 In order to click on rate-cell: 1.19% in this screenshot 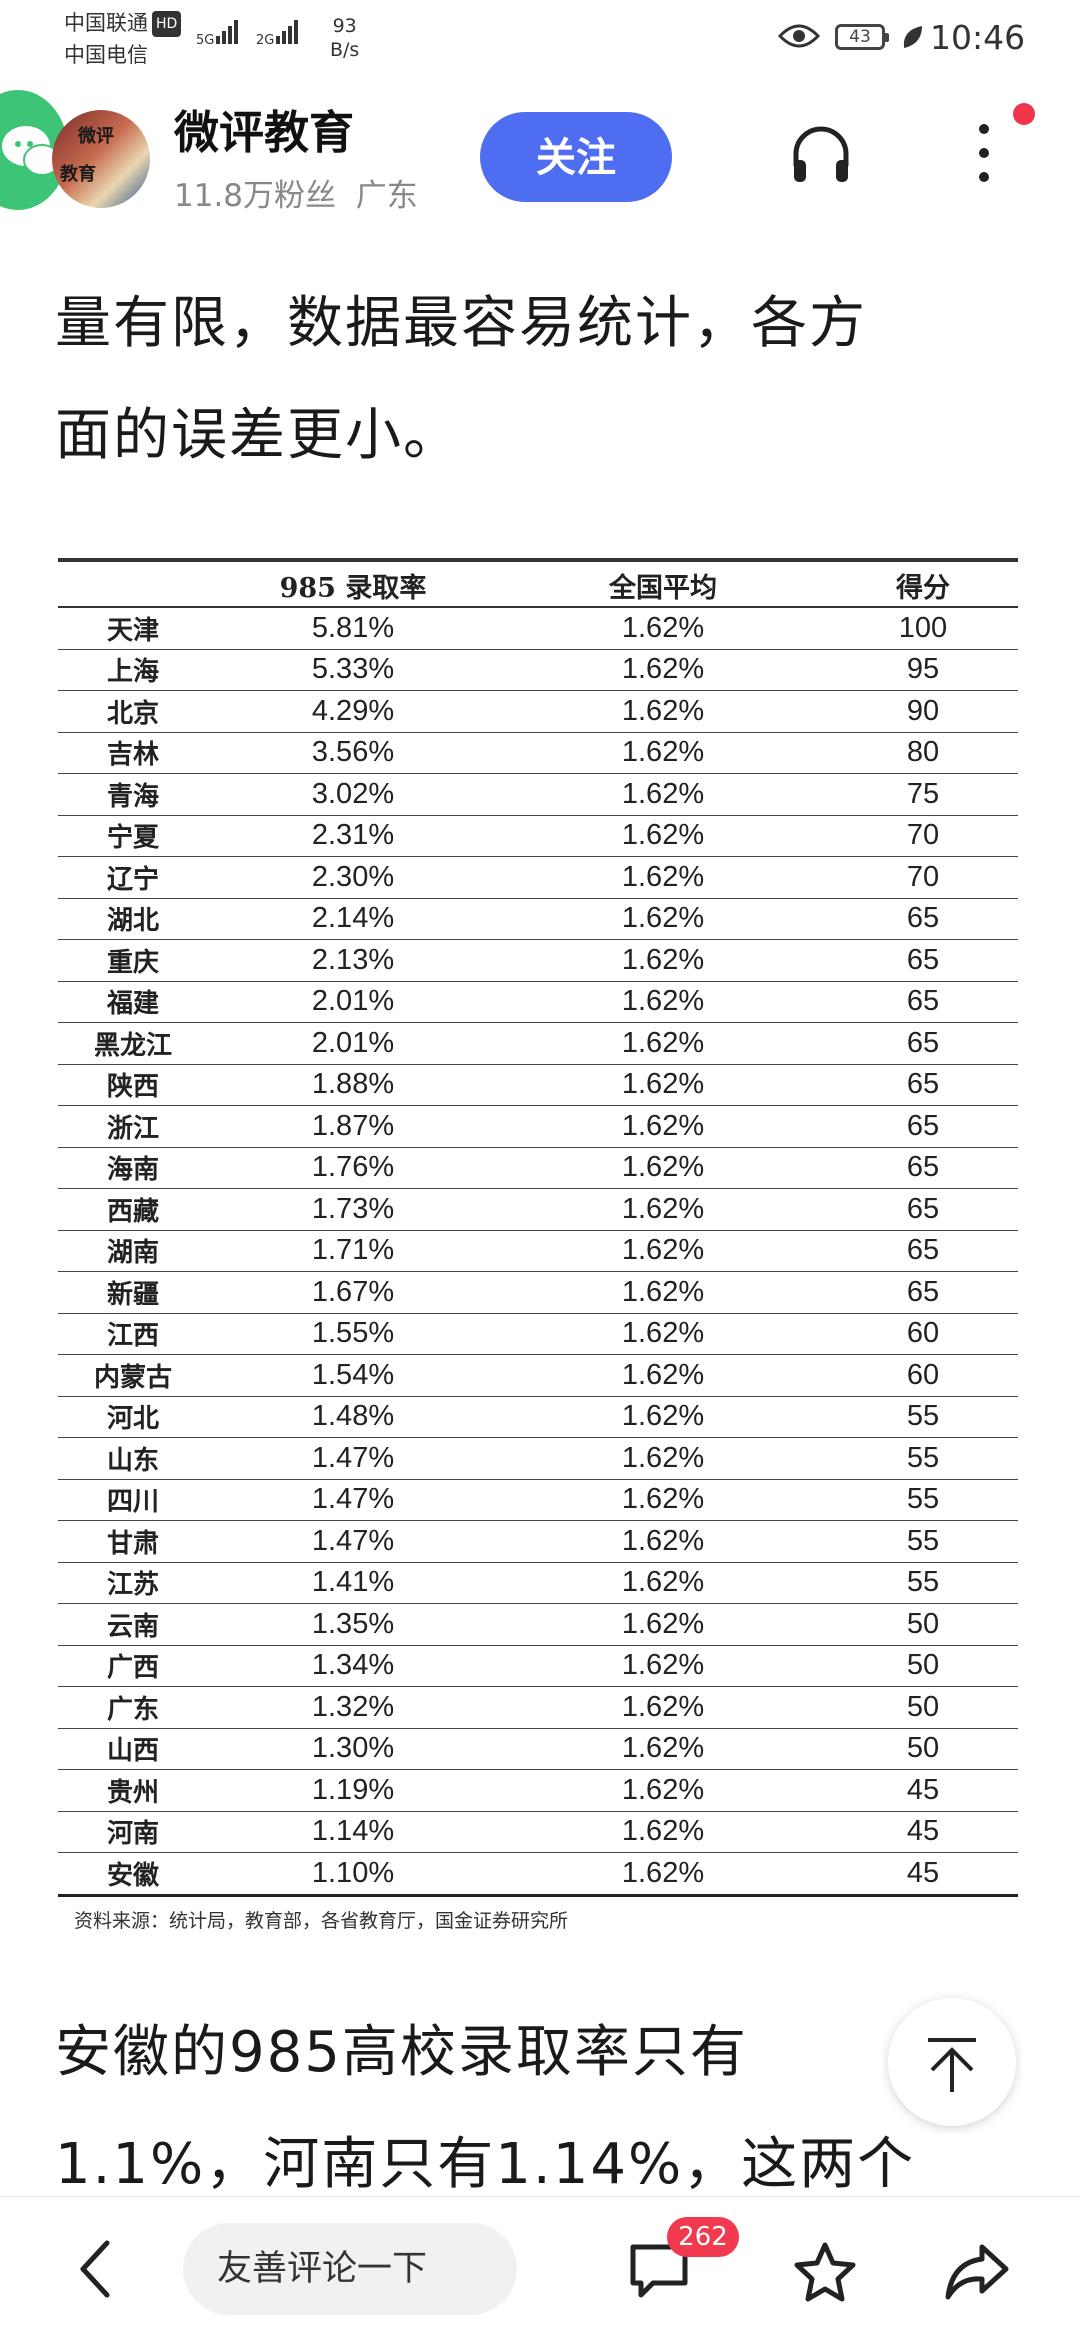, I will do `click(353, 1790)`.